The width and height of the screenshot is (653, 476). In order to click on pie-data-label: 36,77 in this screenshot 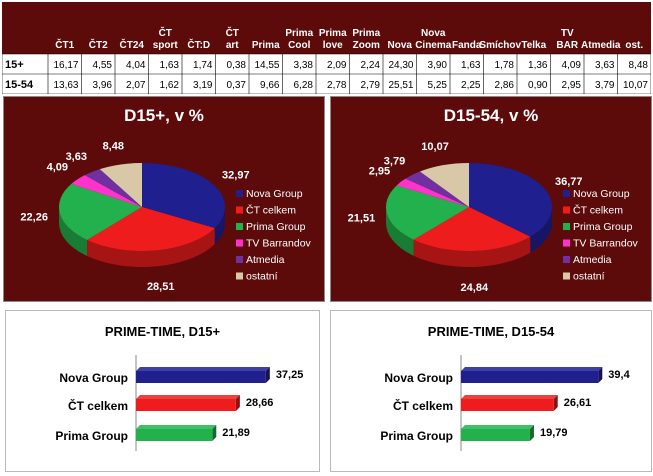, I will do `click(569, 182)`.